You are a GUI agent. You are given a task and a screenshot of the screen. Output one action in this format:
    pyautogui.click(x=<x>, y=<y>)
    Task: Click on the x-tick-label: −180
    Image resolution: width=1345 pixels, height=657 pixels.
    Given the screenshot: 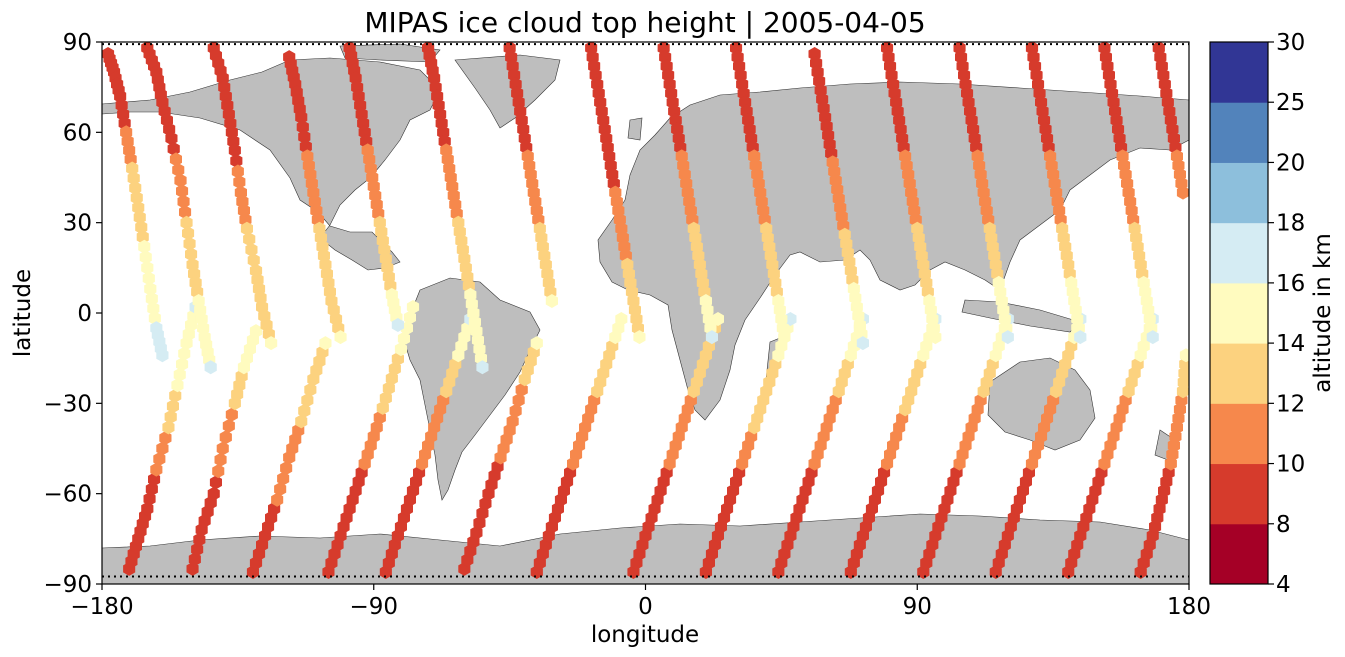 What is the action you would take?
    pyautogui.click(x=101, y=607)
    